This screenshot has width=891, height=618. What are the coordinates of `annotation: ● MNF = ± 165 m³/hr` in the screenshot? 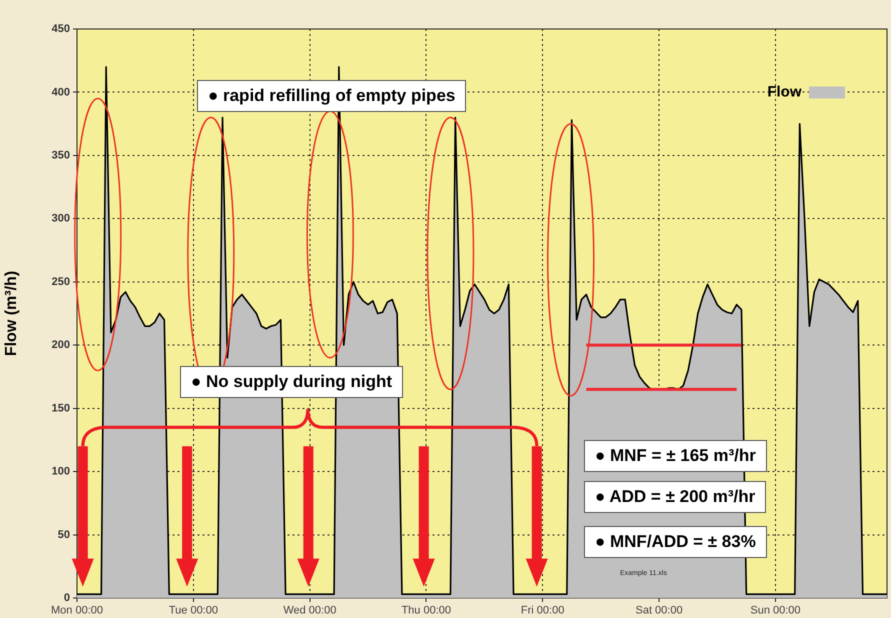 It's located at (675, 456).